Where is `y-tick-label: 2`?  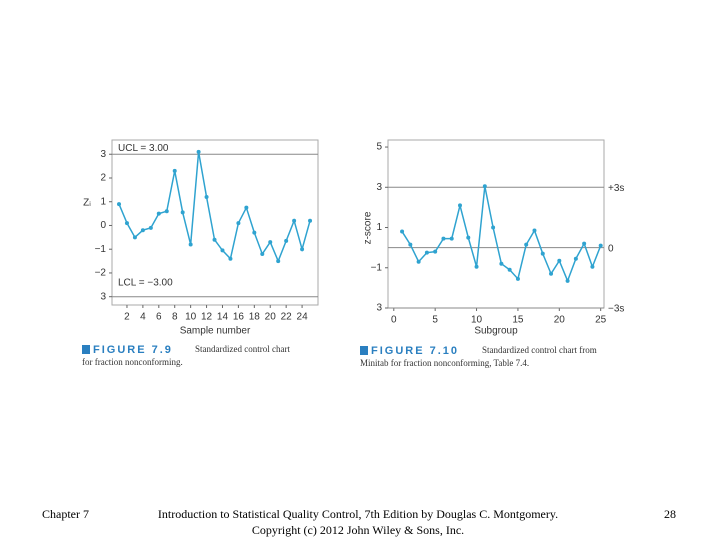
y-tick-label: 2 is located at coordinates (103, 178).